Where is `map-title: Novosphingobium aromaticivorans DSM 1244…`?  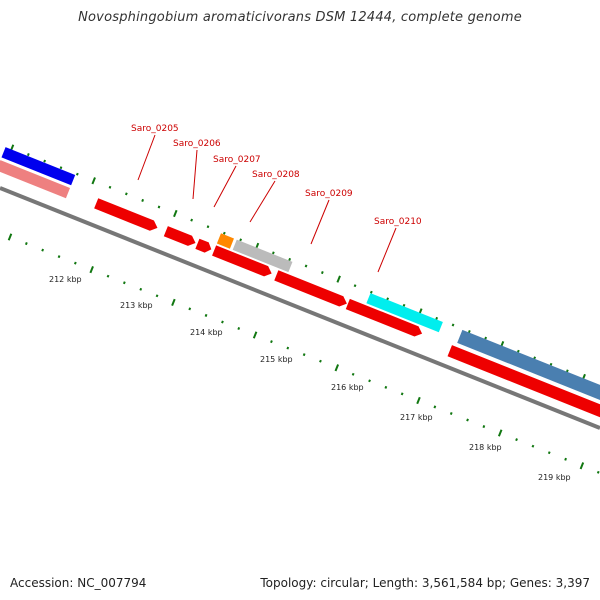 map-title: Novosphingobium aromaticivorans DSM 1244… is located at coordinates (300, 17).